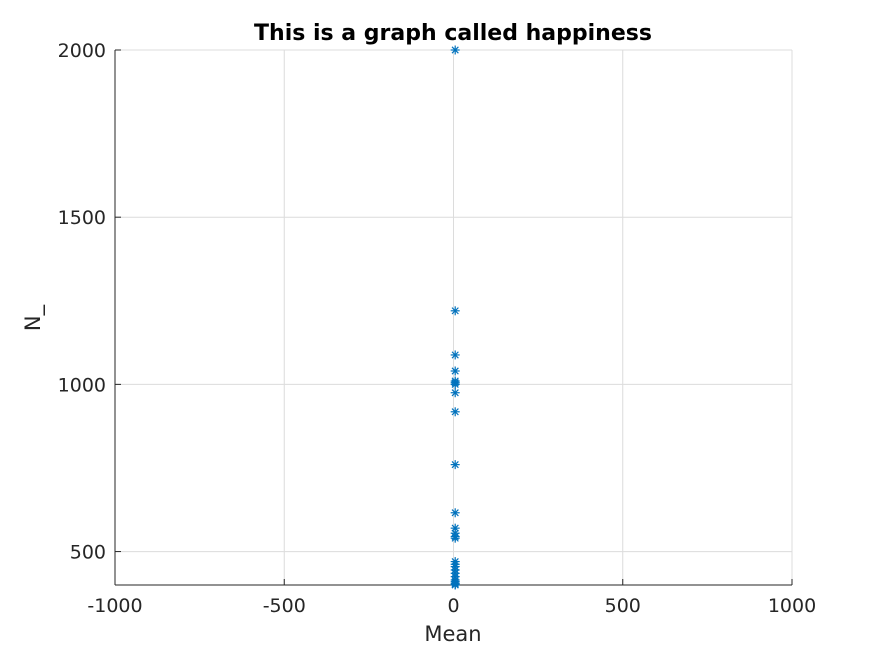 The width and height of the screenshot is (875, 656). What do you see at coordinates (453, 33) in the screenshot?
I see `chart-title: This is a graph called happiness` at bounding box center [453, 33].